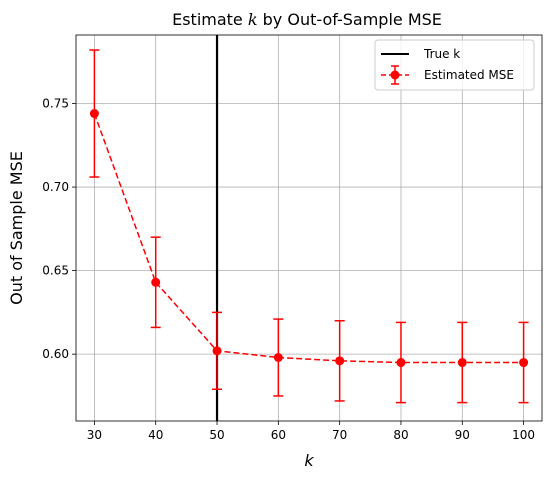 The image size is (550, 478). What do you see at coordinates (311, 431) in the screenshot?
I see `x-axis-ticks: 30 40 50 60 70 80 90 100` at bounding box center [311, 431].